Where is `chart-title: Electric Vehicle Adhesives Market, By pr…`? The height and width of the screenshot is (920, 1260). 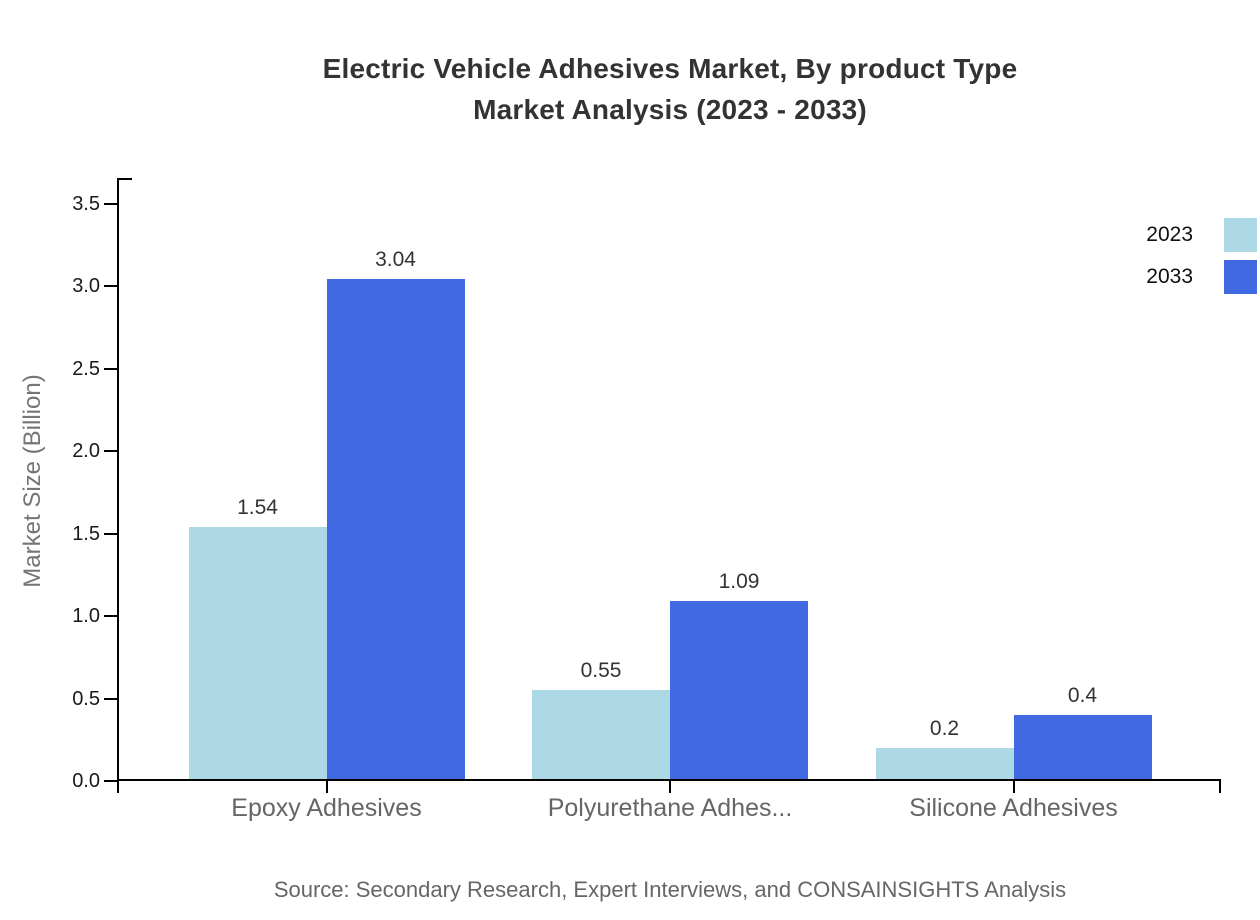
chart-title: Electric Vehicle Adhesives Market, By pr… is located at coordinates (670, 89).